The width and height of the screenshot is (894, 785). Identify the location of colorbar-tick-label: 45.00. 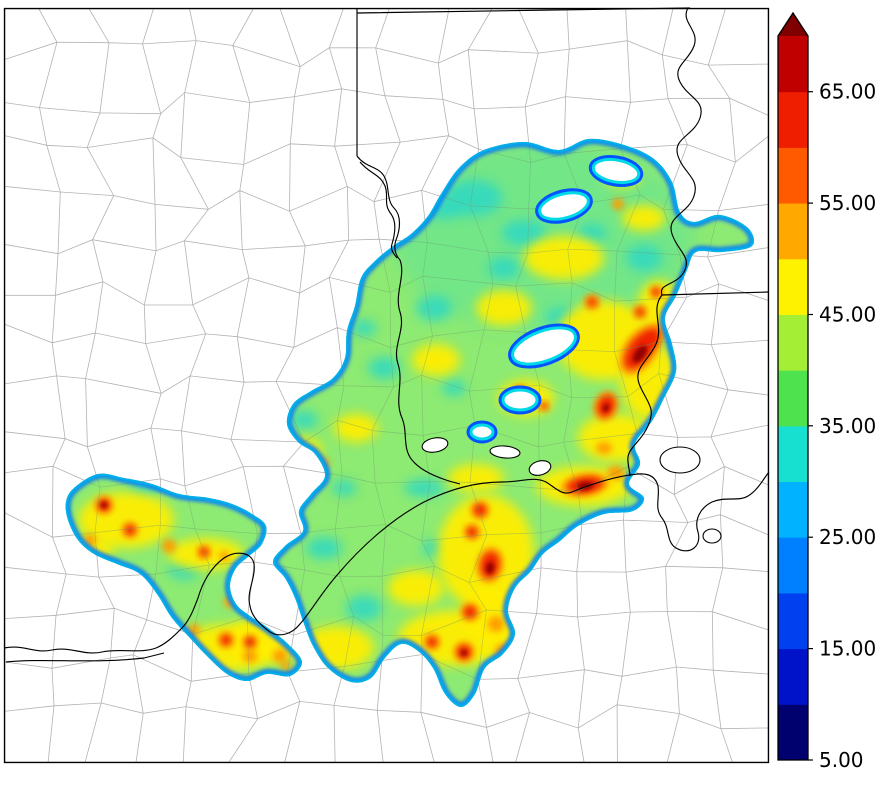
(847, 315).